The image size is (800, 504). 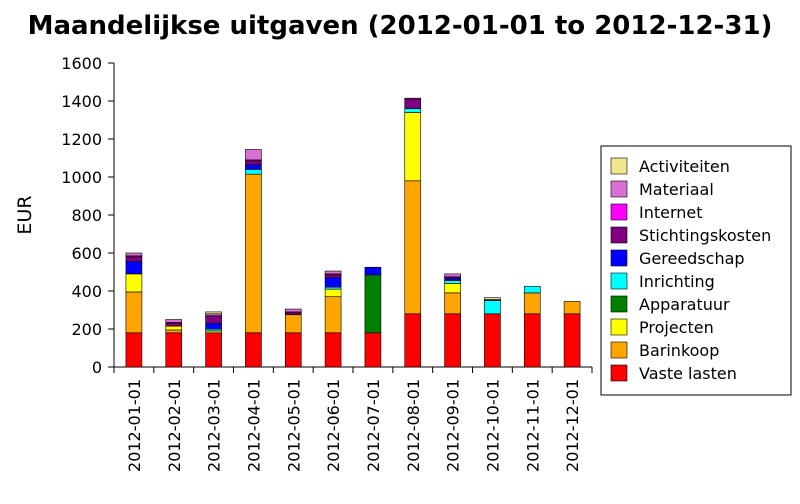 What do you see at coordinates (25, 214) in the screenshot?
I see `y-axis-label: EUR` at bounding box center [25, 214].